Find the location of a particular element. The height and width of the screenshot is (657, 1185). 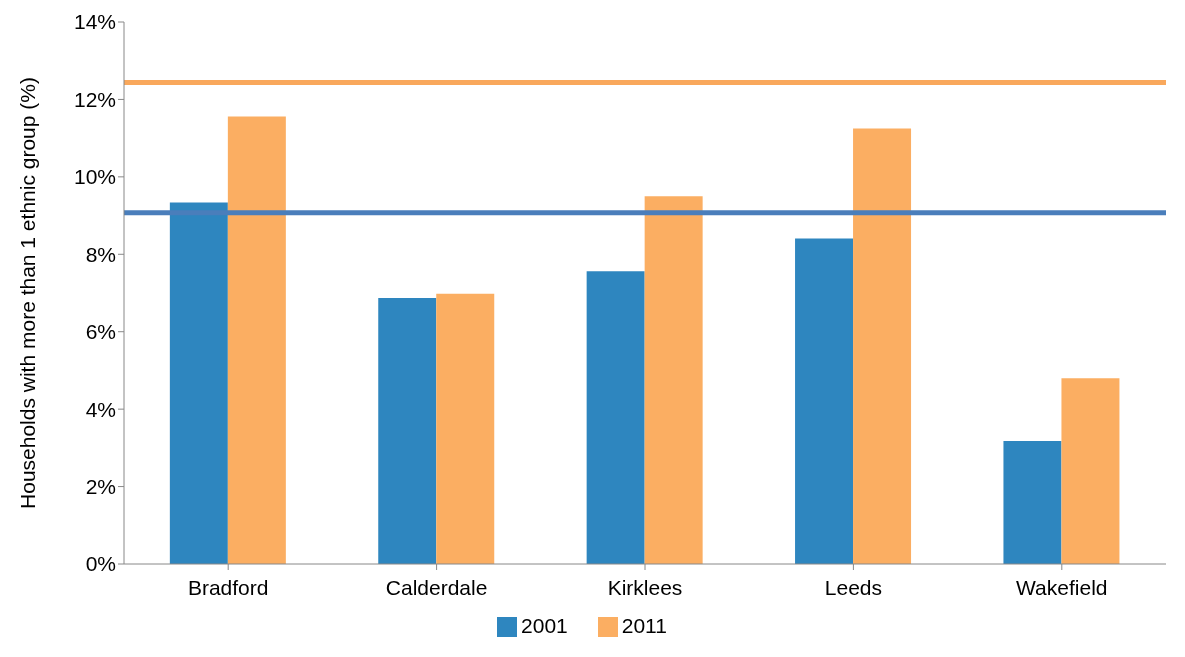

legend-label: 2011 is located at coordinates (644, 625).